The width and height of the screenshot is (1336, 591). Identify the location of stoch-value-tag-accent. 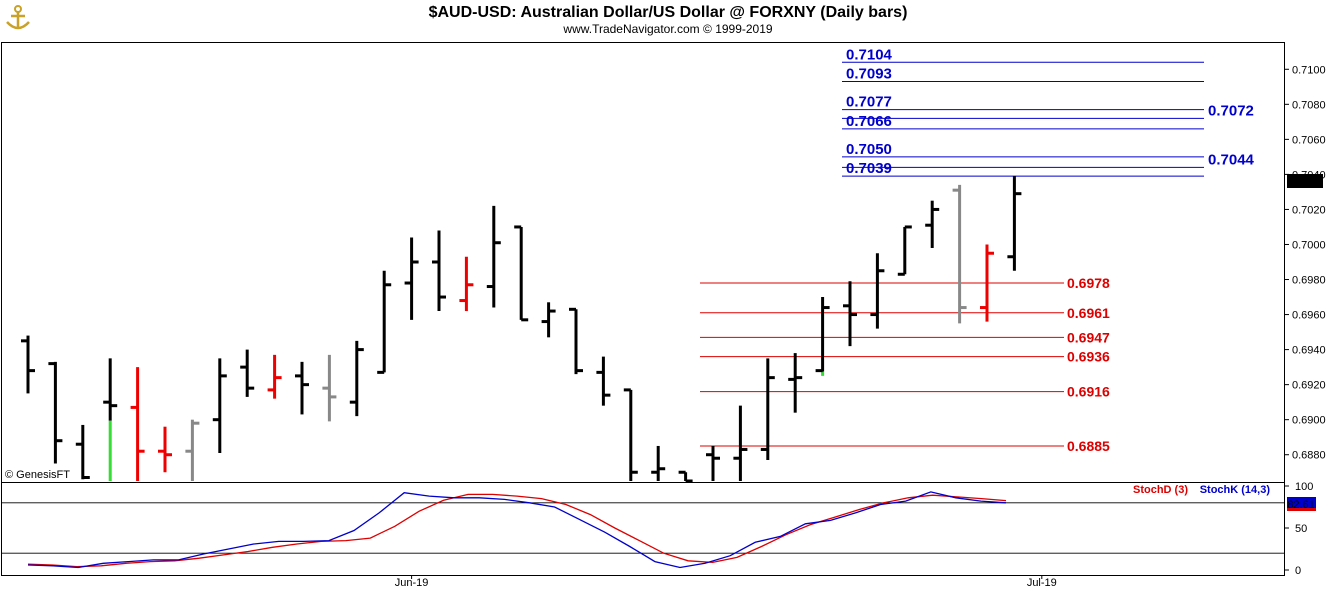
(1301, 509).